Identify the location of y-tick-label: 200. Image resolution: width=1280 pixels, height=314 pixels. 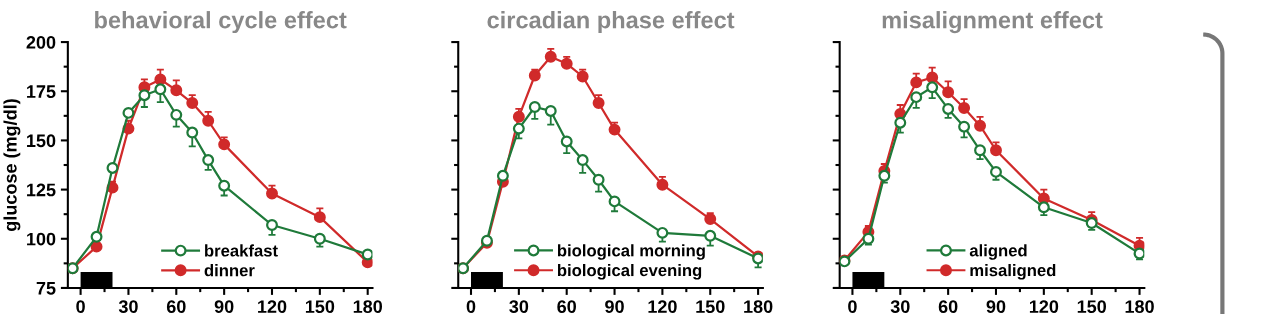
(41, 42).